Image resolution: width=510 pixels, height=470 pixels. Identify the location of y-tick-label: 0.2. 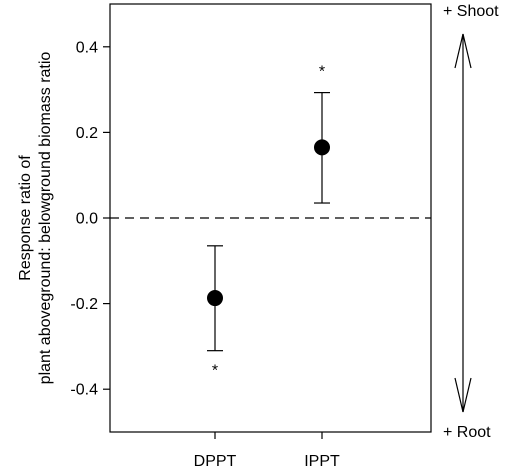
(87, 133).